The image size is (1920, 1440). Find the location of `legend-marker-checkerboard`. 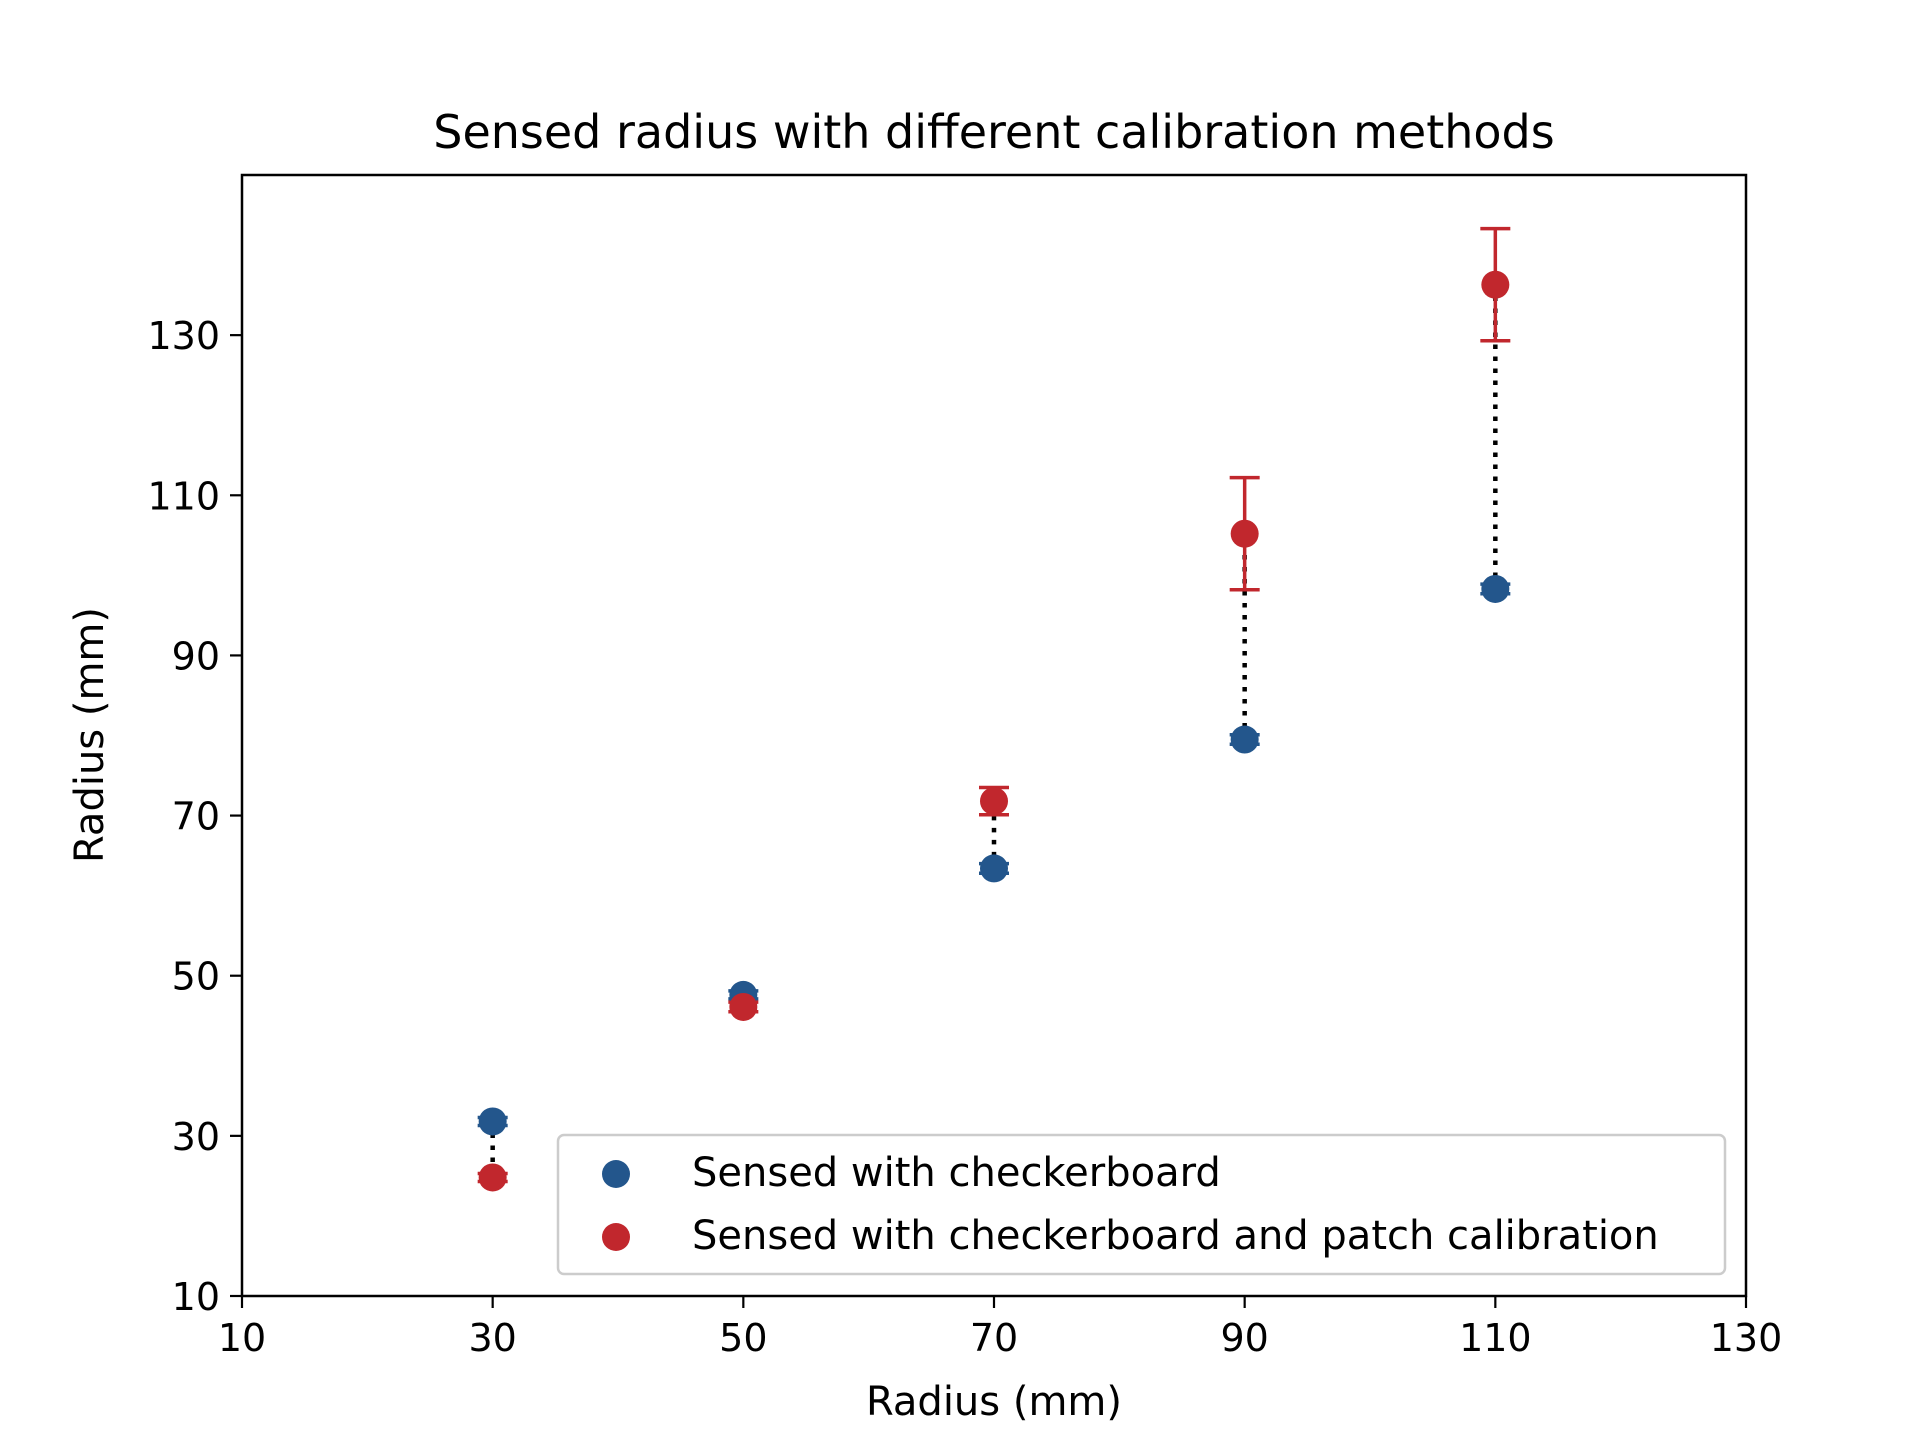

legend-marker-checkerboard is located at coordinates (616, 1174).